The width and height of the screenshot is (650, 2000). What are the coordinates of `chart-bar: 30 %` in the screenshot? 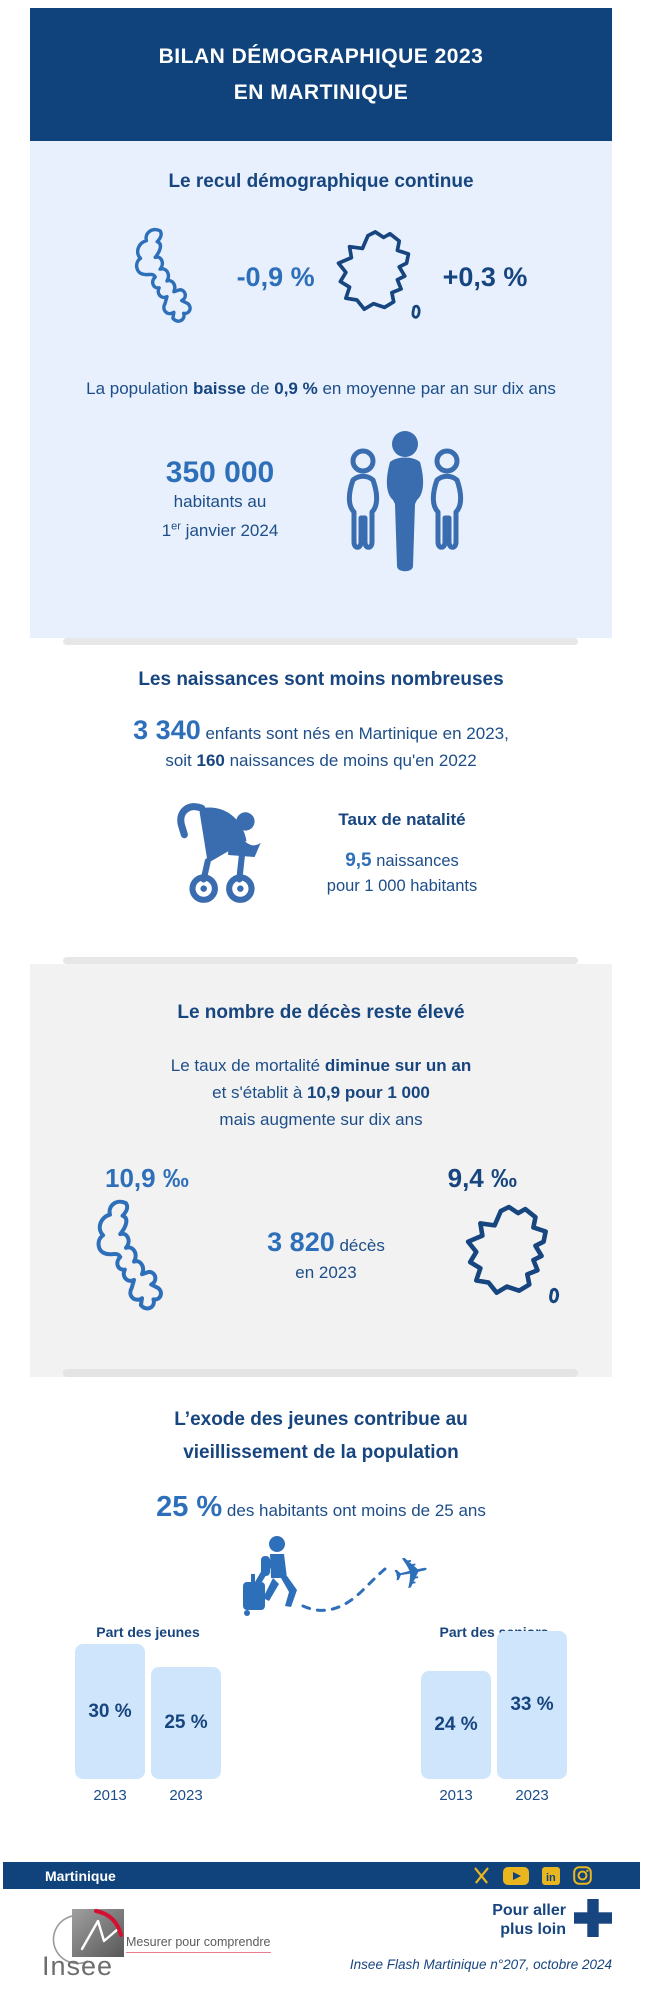 It's located at (110, 1711).